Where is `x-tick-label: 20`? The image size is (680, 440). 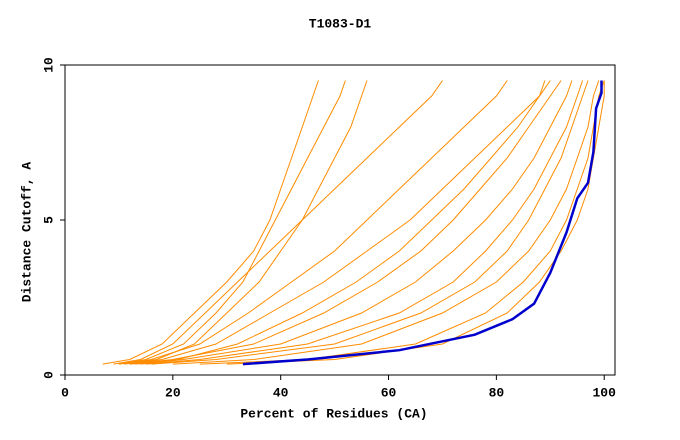 x-tick-label: 20 is located at coordinates (173, 392).